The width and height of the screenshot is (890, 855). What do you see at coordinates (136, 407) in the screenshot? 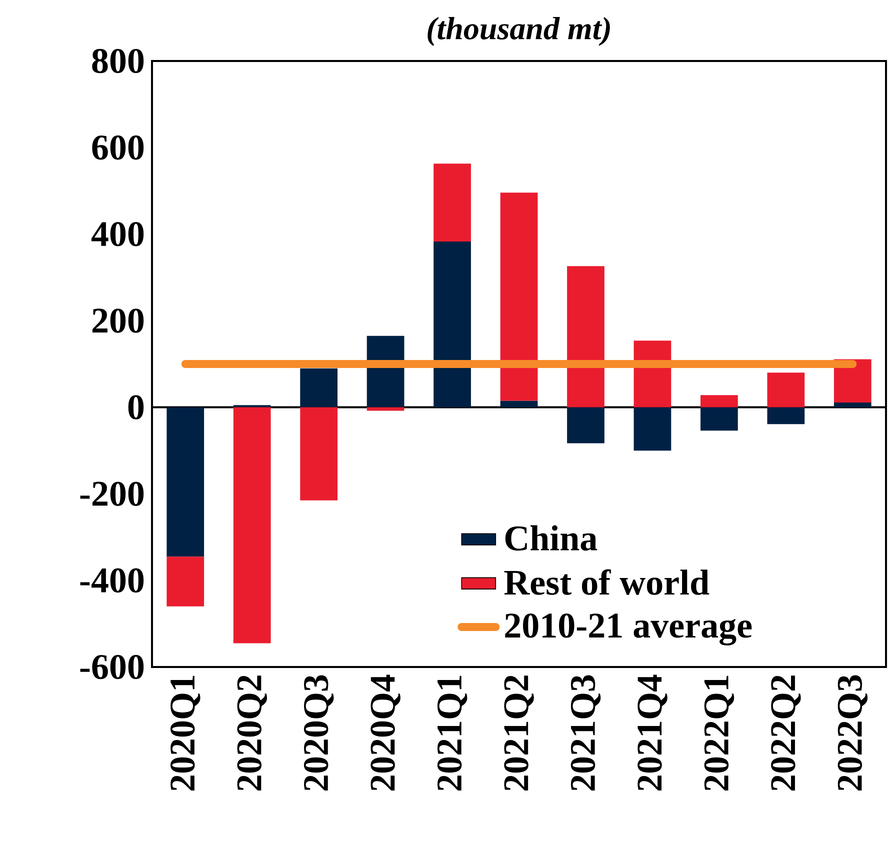
I see `y-tick-label: 0` at bounding box center [136, 407].